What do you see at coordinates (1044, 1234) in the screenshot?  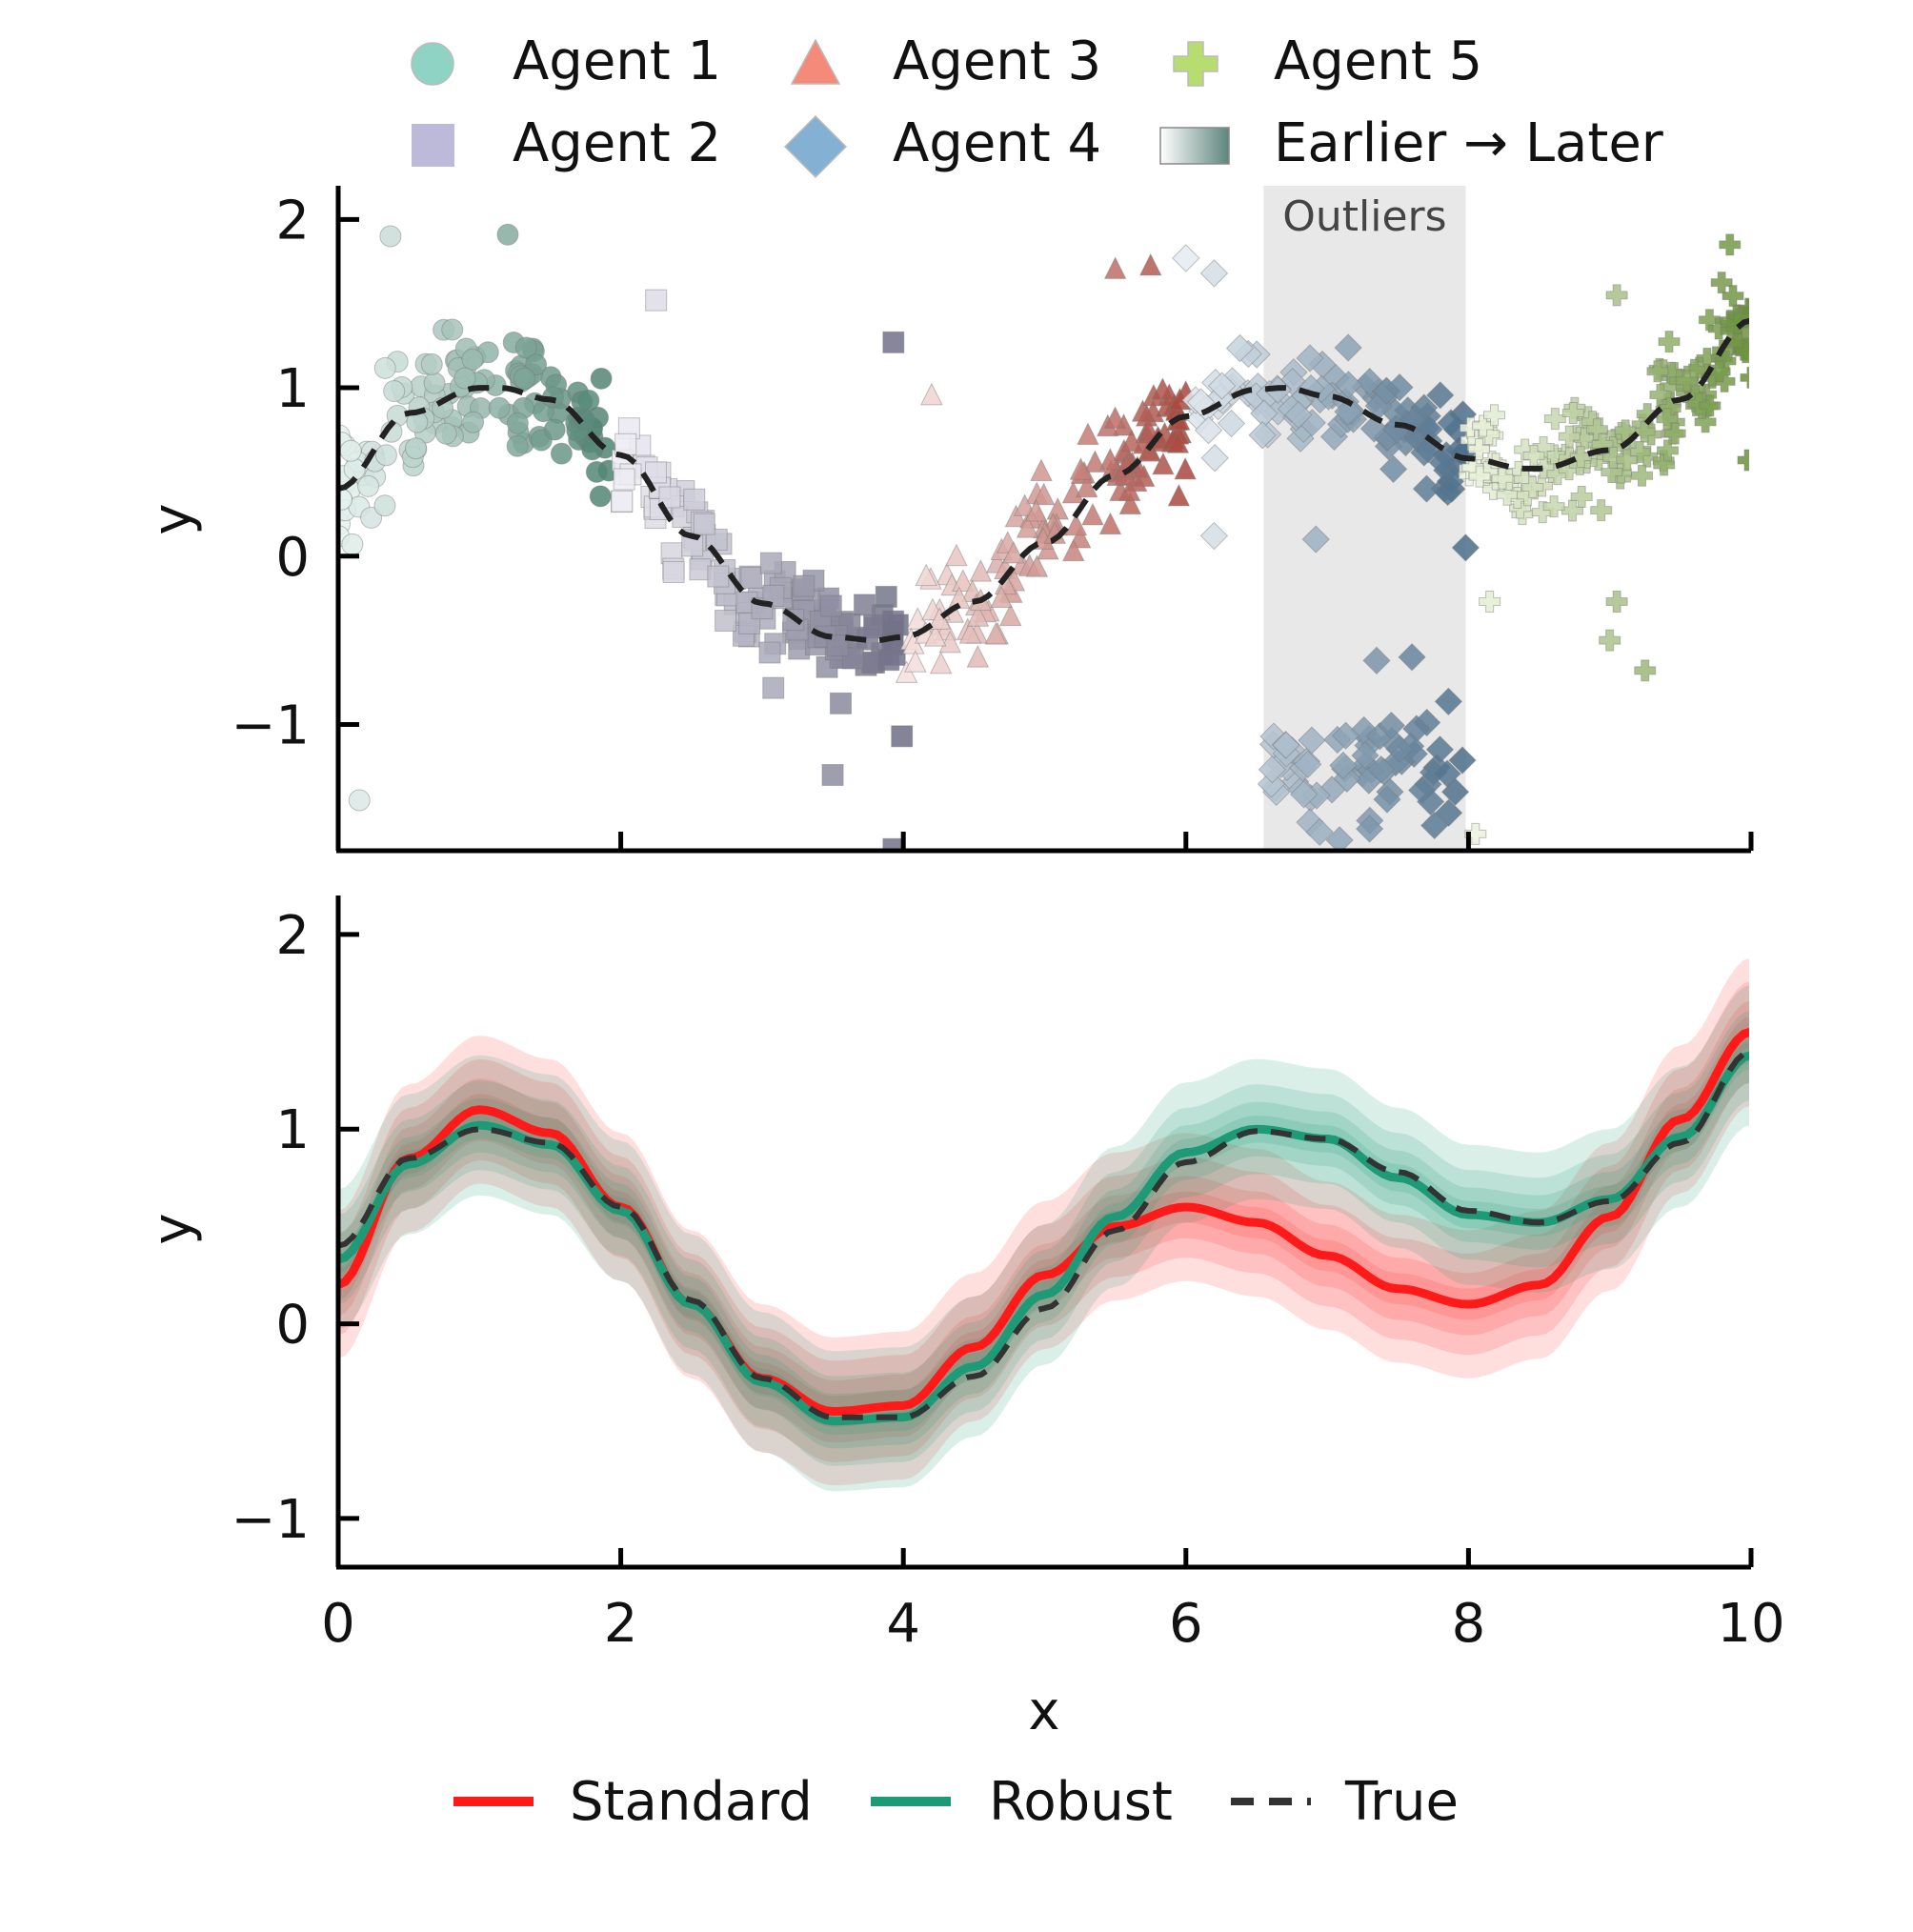 I see `line-true` at bounding box center [1044, 1234].